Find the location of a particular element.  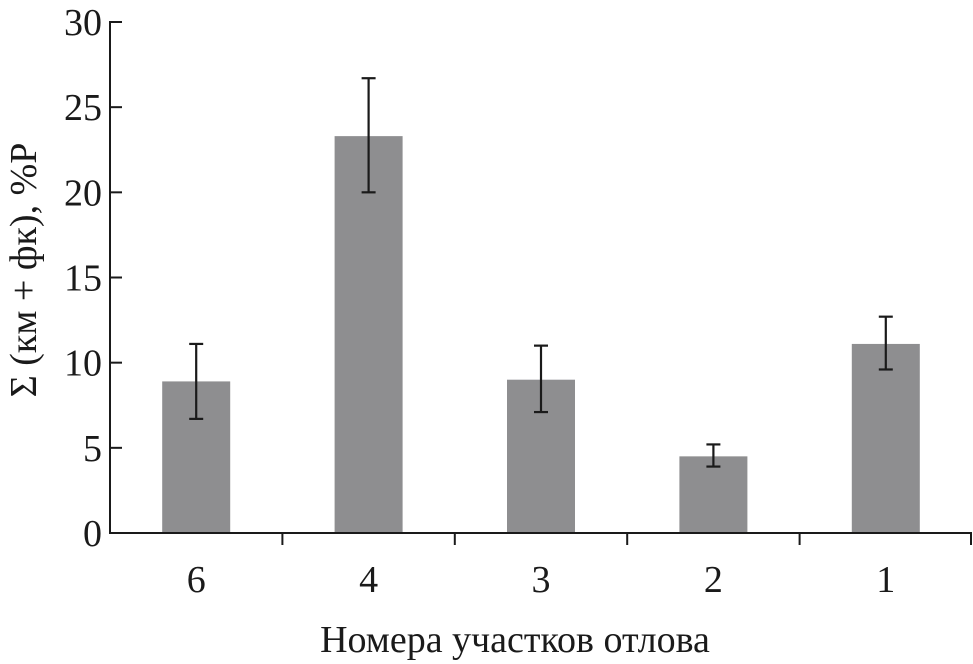

y-tick-label: 0 is located at coordinates (92, 534).